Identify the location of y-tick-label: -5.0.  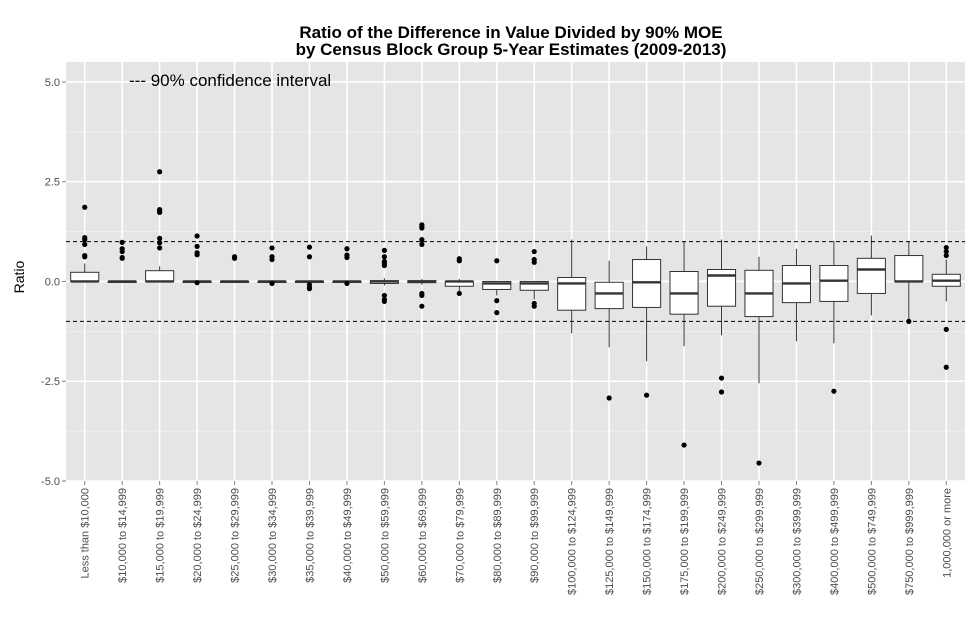
(50, 482).